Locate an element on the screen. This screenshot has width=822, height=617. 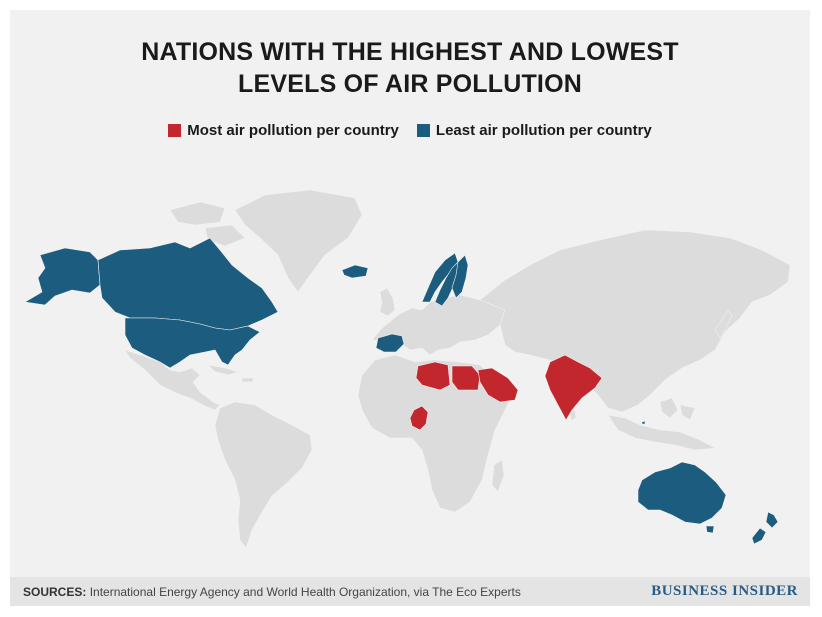
legend-label-most: Most air pollution per country is located at coordinates (293, 130).